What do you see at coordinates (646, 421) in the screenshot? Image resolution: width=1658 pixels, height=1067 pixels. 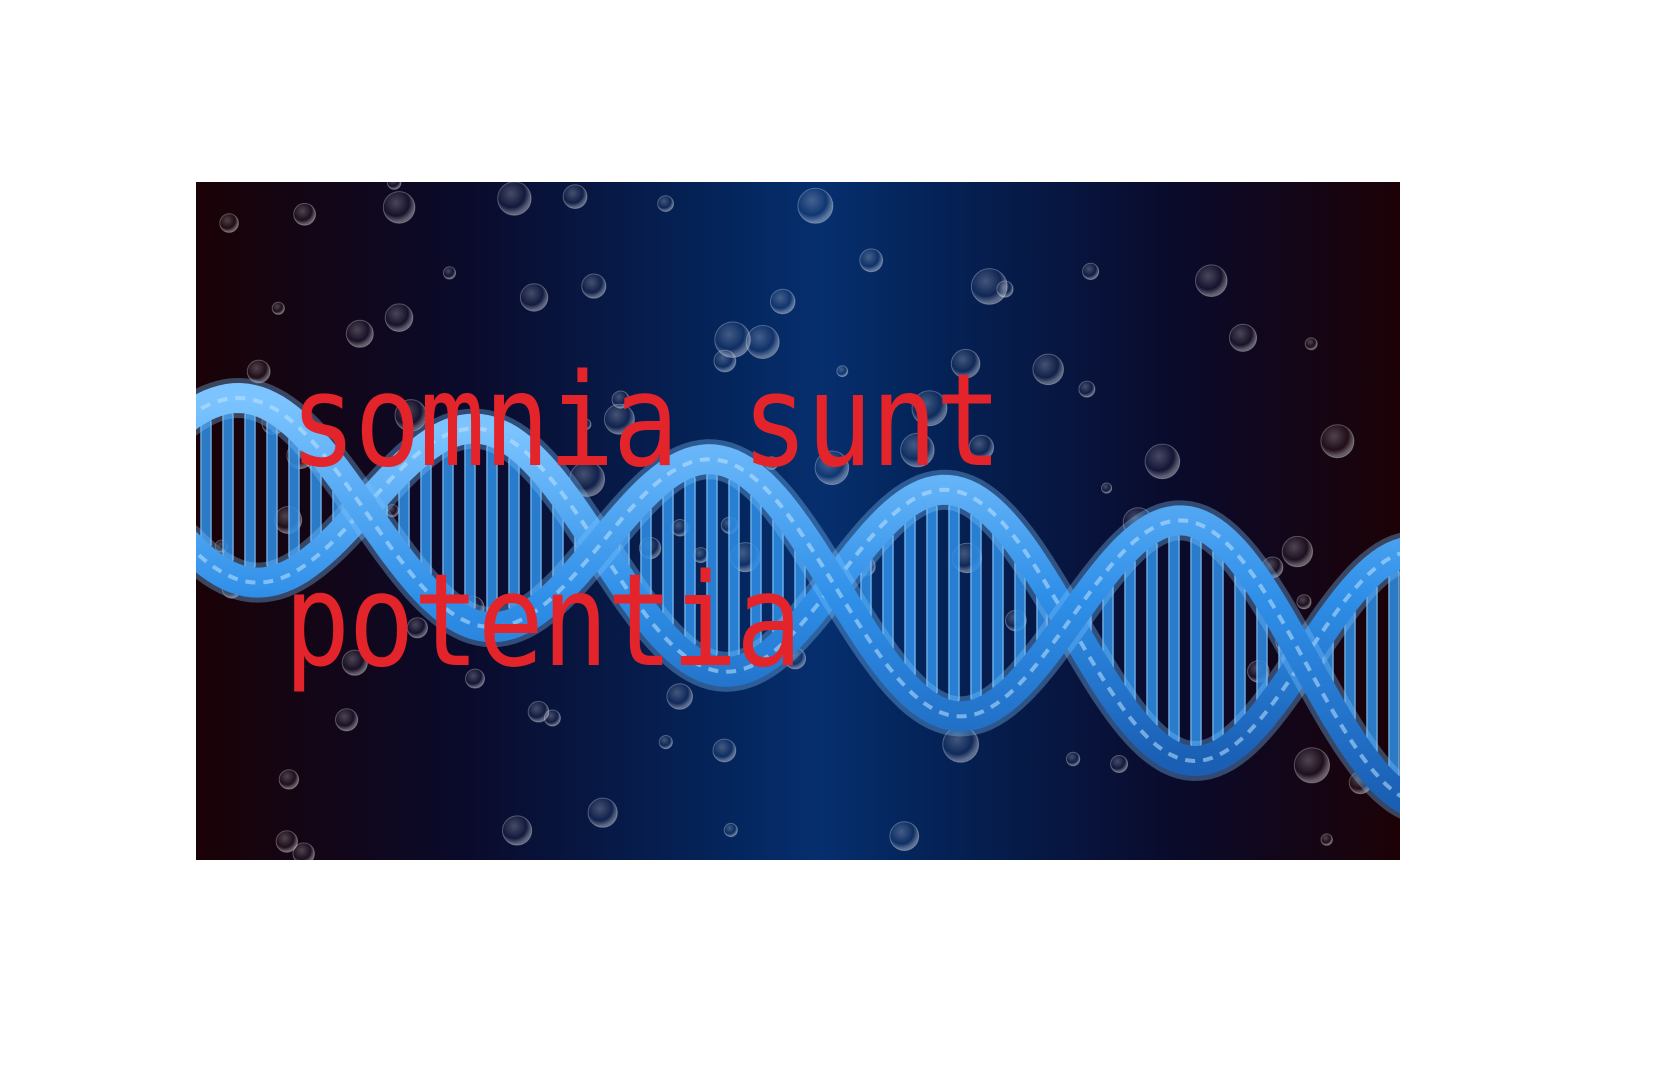 I see `caption-line-1: somnia sunt` at bounding box center [646, 421].